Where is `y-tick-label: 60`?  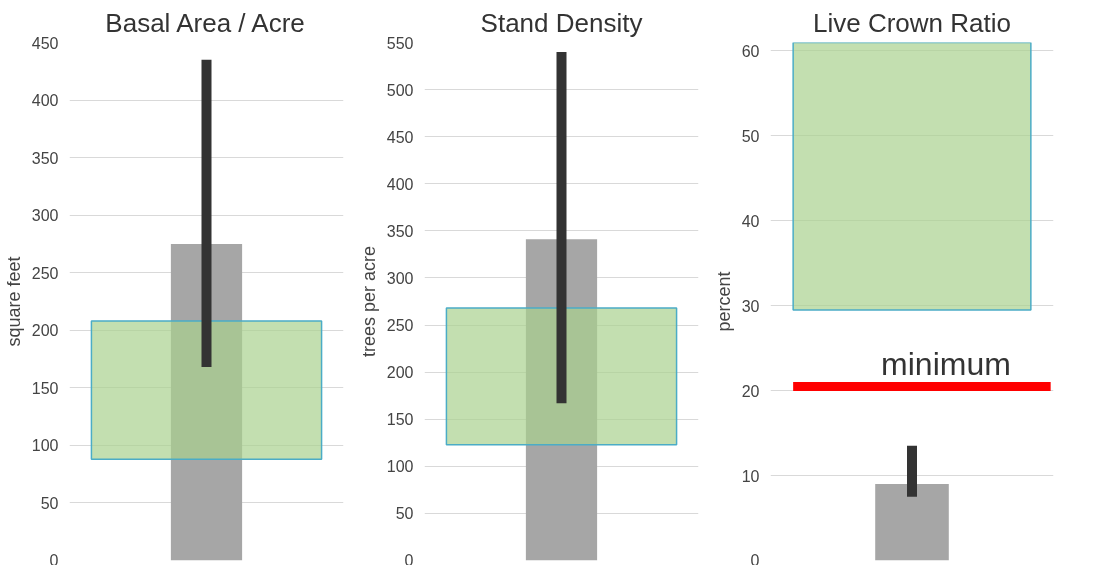
y-tick-label: 60 is located at coordinates (750, 51).